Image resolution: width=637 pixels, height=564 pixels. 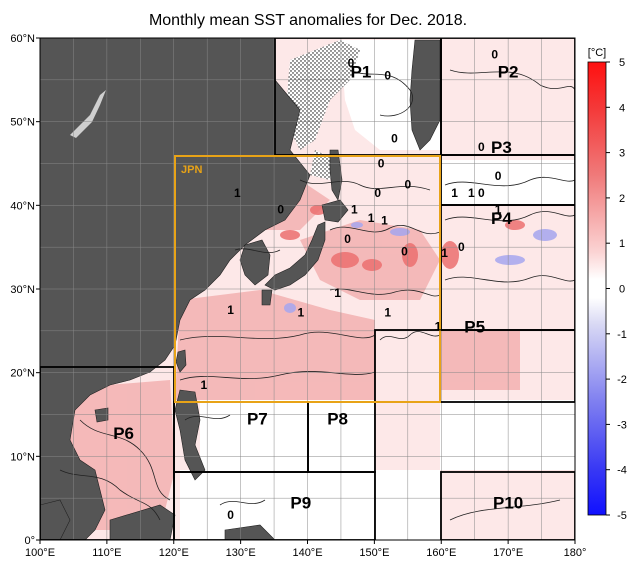 I want to click on colorbar-tick-label: -2, so click(x=622, y=380).